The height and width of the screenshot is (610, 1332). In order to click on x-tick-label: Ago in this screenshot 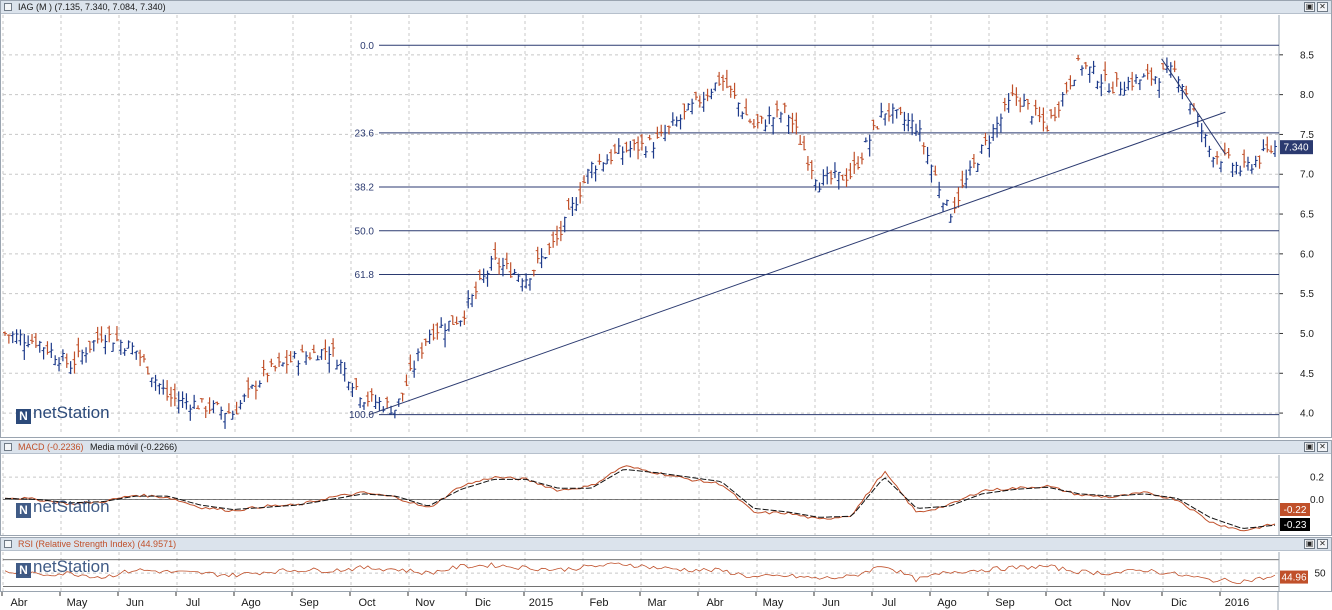, I will do `click(947, 603)`.